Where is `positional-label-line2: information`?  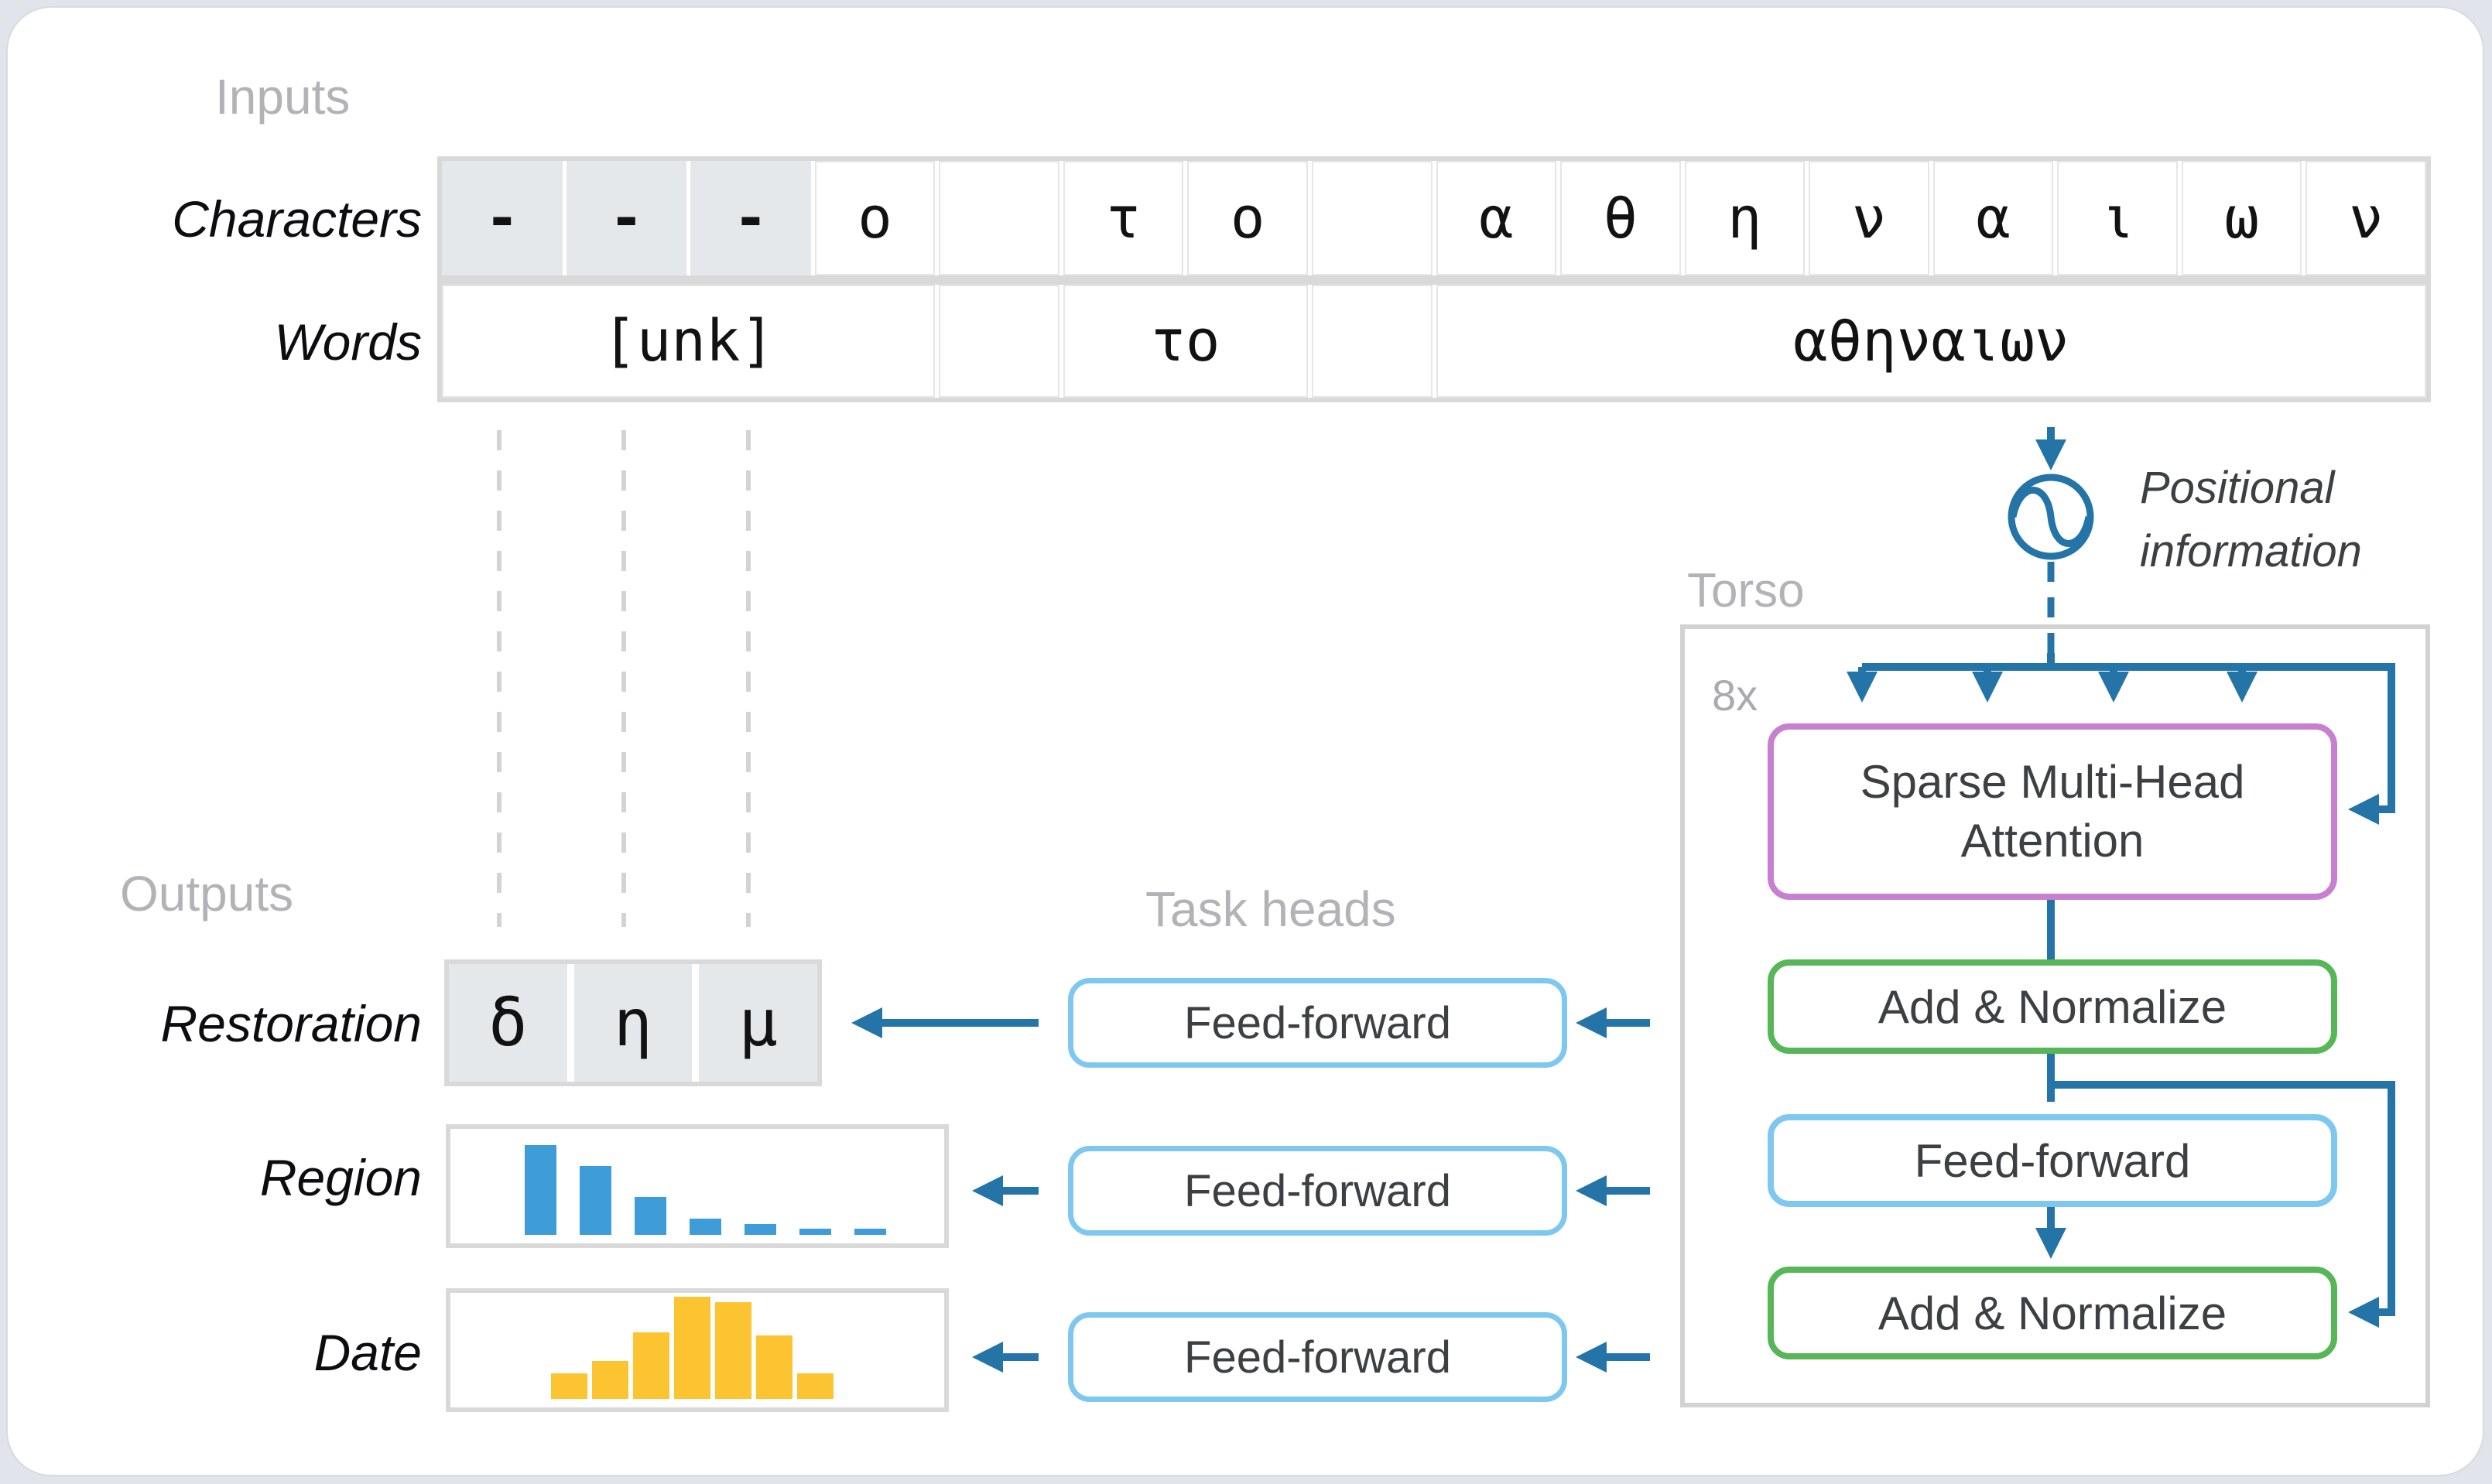 positional-label-line2: information is located at coordinates (2251, 551).